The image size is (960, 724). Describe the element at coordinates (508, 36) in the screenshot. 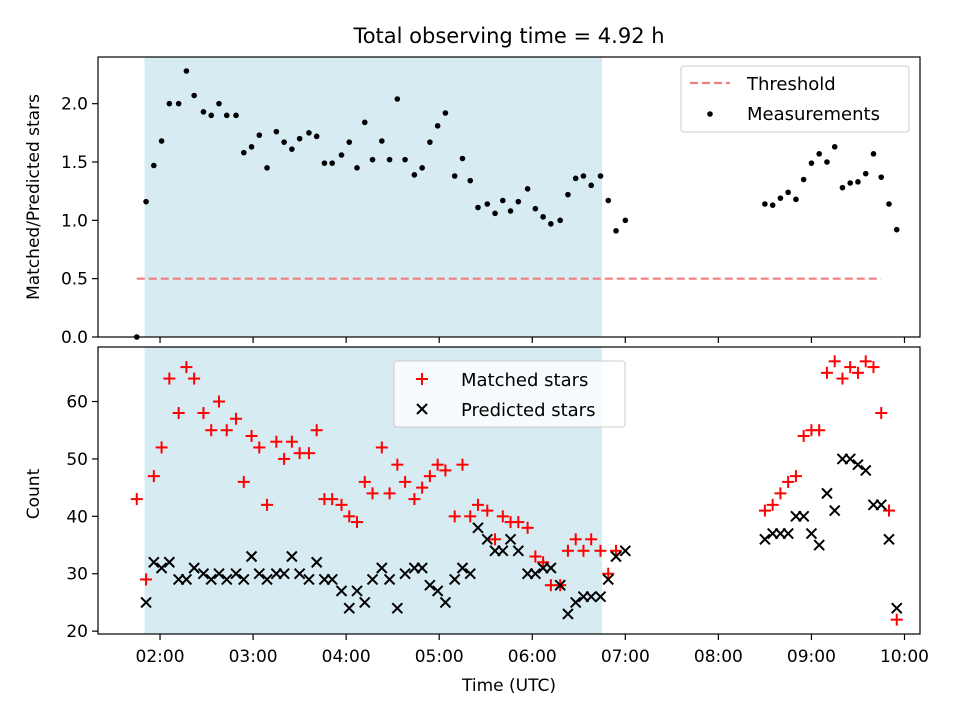

I see `chart-title: Total observing time = 4.92 h` at that location.